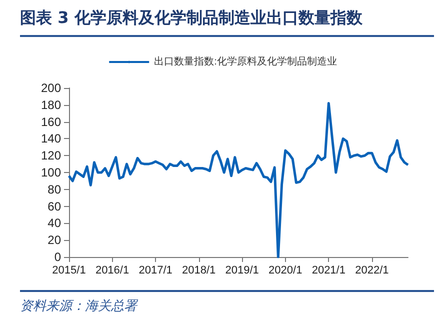 The height and width of the screenshot is (320, 445). I want to click on y-tick-label: 0, so click(58, 257).